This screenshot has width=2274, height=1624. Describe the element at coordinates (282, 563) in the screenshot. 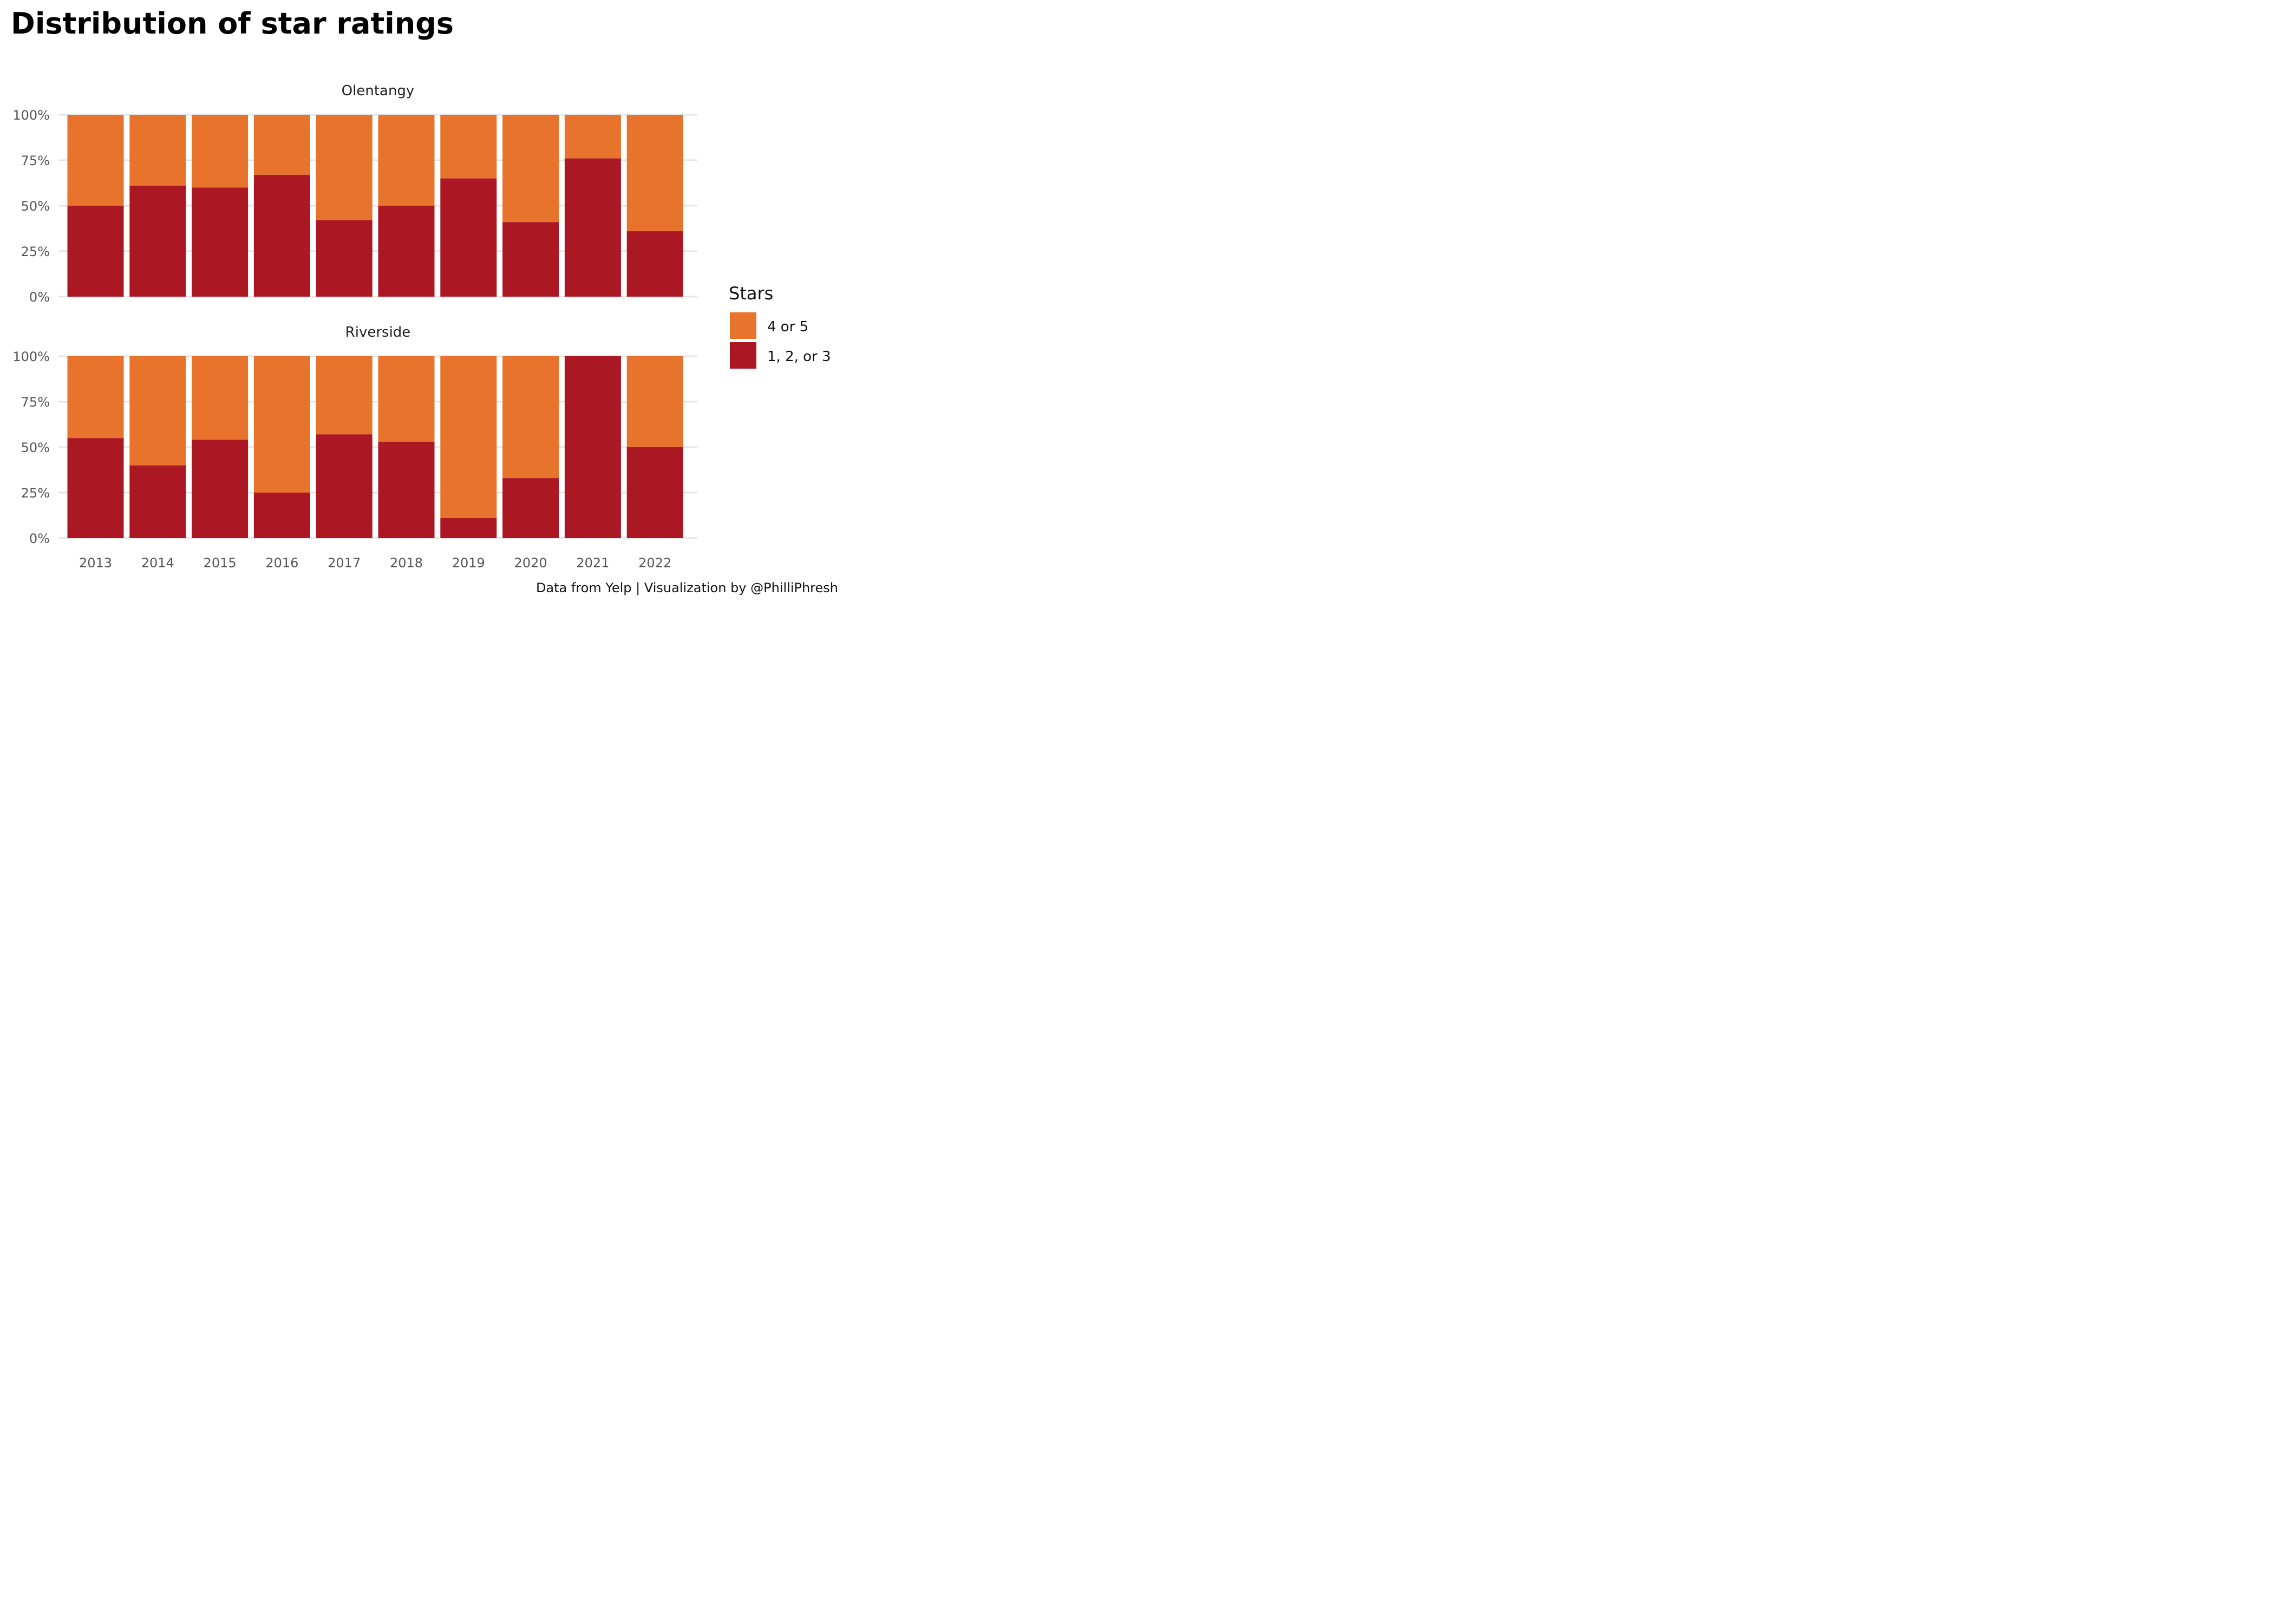

I see `x-tick-label-2016: 2016` at that location.